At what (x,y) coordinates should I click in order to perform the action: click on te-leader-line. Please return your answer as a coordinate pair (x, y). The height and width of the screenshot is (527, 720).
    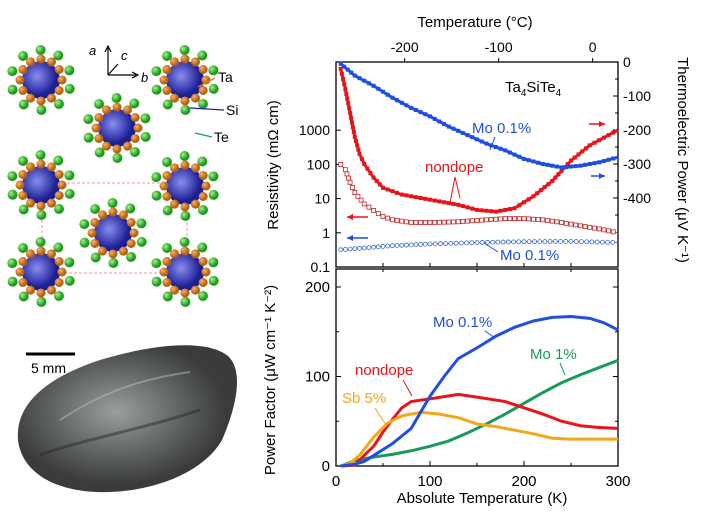
    Looking at the image, I should click on (203, 135).